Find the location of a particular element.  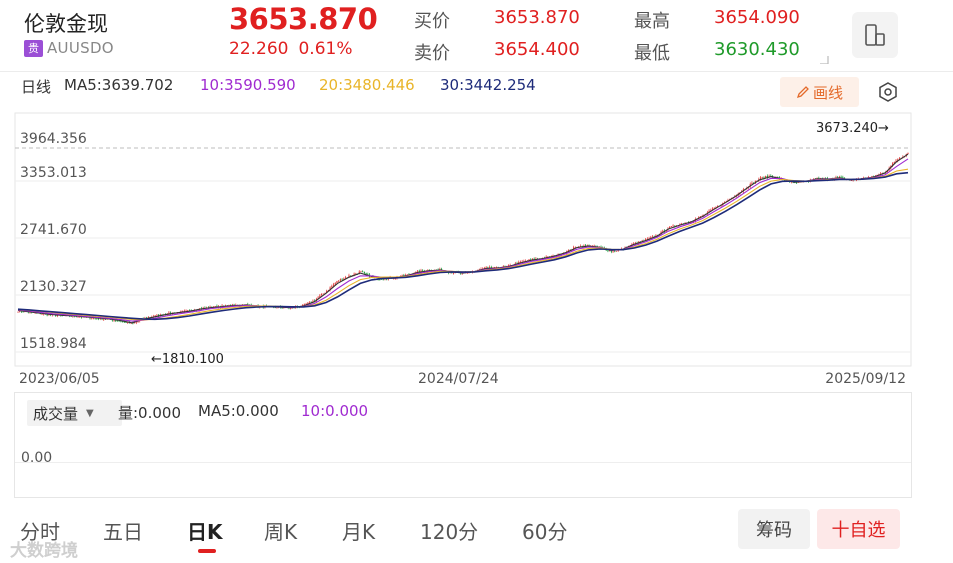

bid-value: 3653.870 is located at coordinates (537, 17).